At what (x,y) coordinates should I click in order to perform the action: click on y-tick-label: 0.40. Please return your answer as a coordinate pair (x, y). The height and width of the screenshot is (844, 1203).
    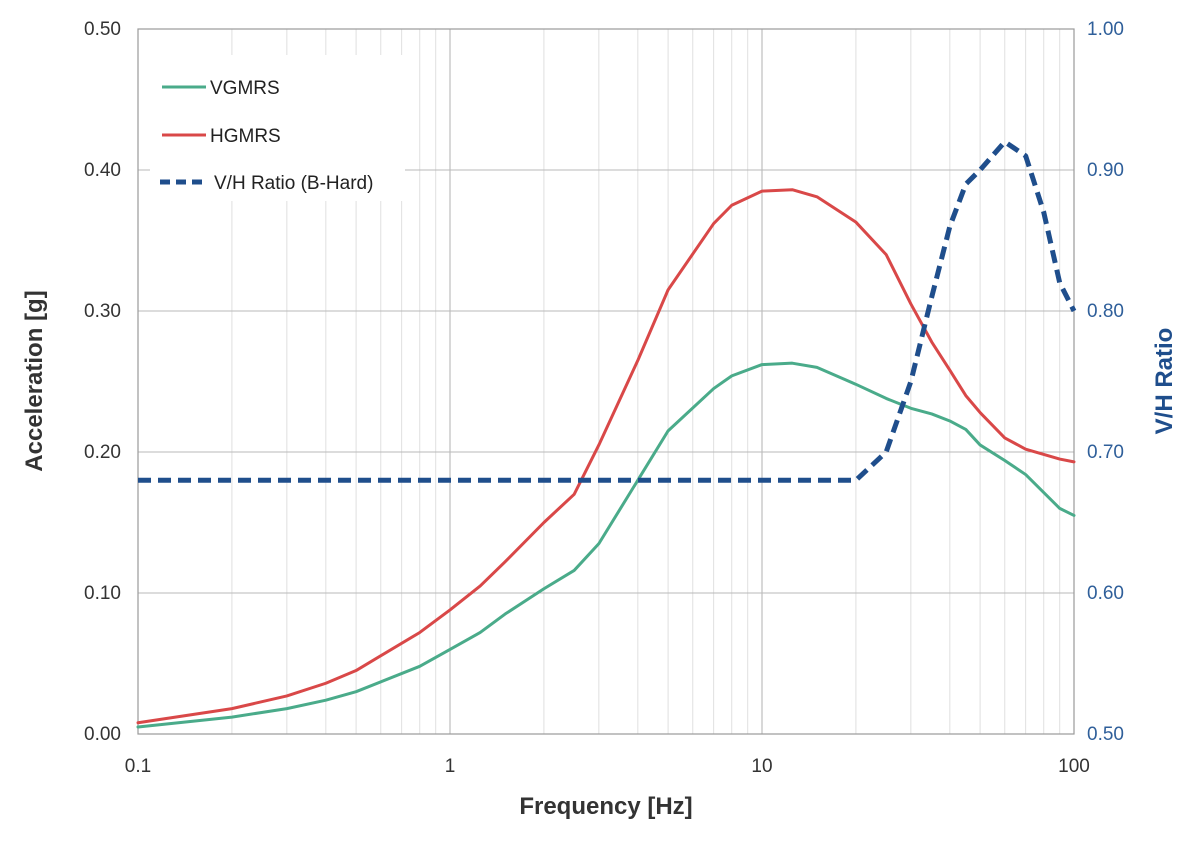
    Looking at the image, I should click on (102, 170).